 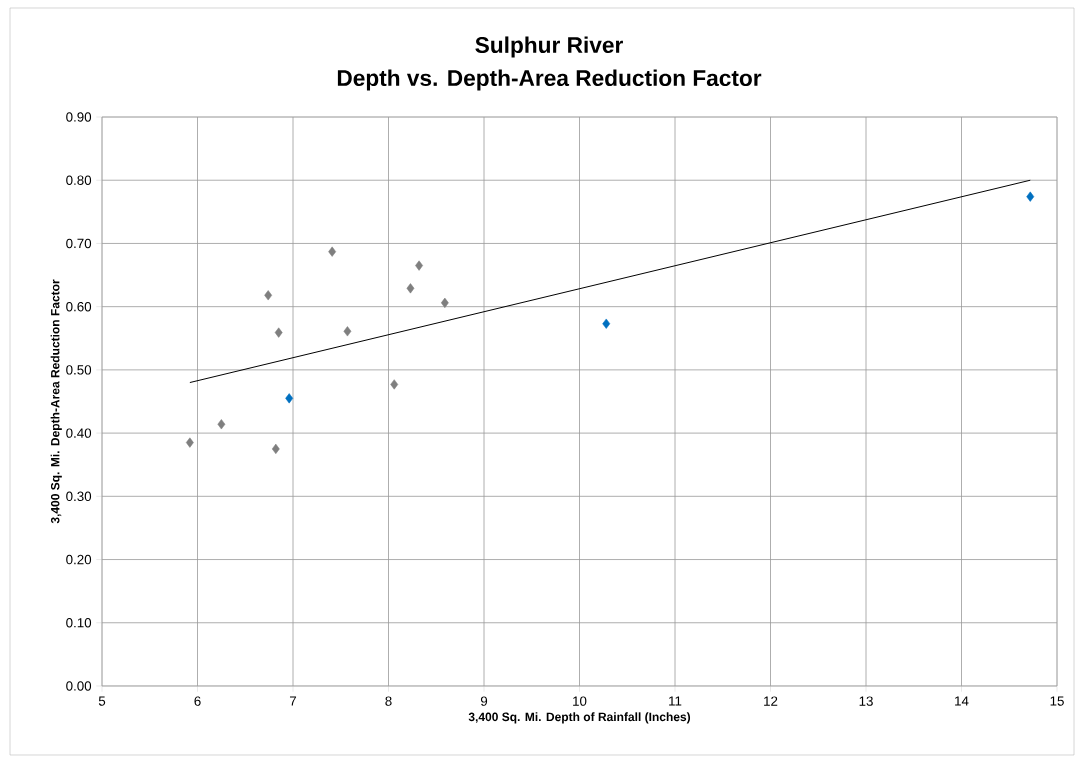 I want to click on x-tick-label: 12, so click(x=771, y=701).